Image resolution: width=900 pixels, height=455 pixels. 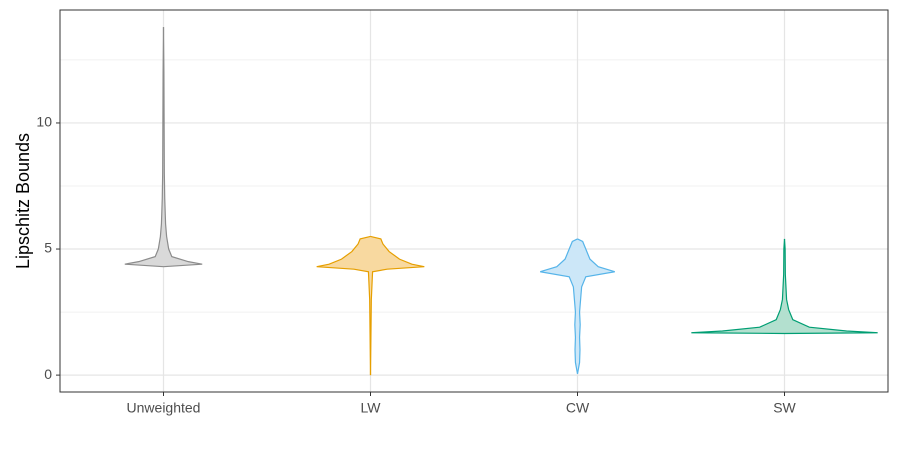 What do you see at coordinates (578, 408) in the screenshot?
I see `x-tick-label: CW` at bounding box center [578, 408].